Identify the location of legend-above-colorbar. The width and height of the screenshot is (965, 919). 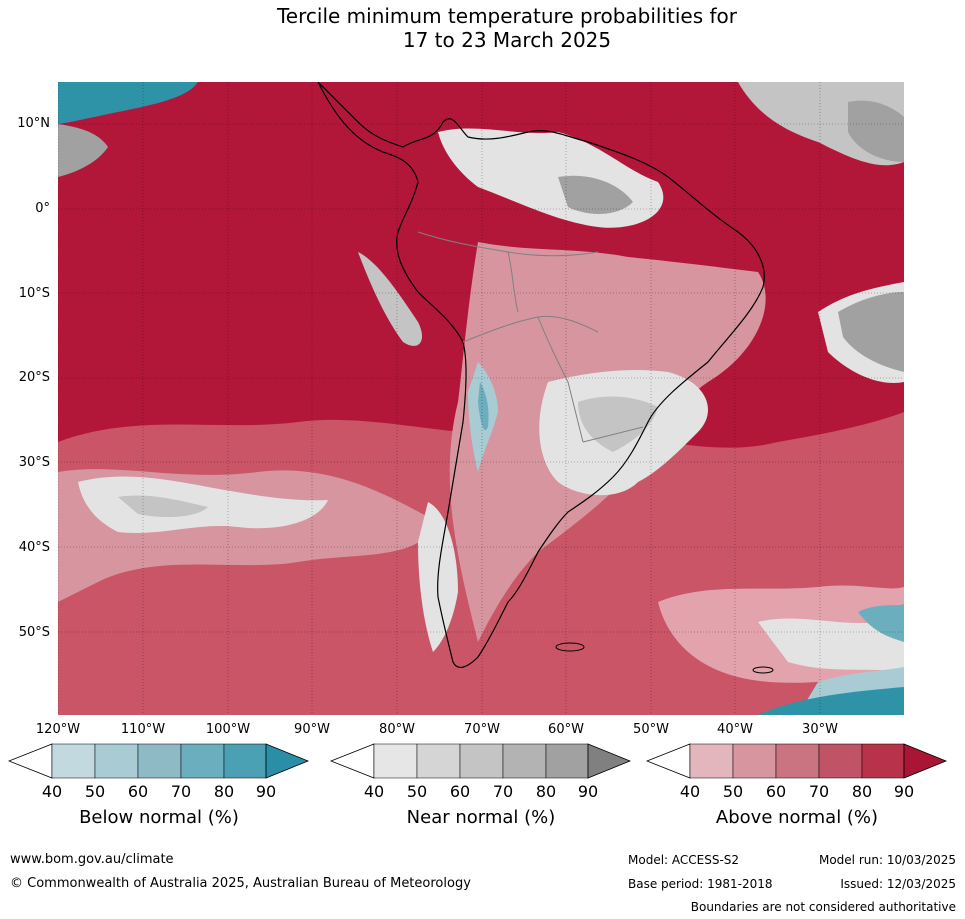
(796, 761).